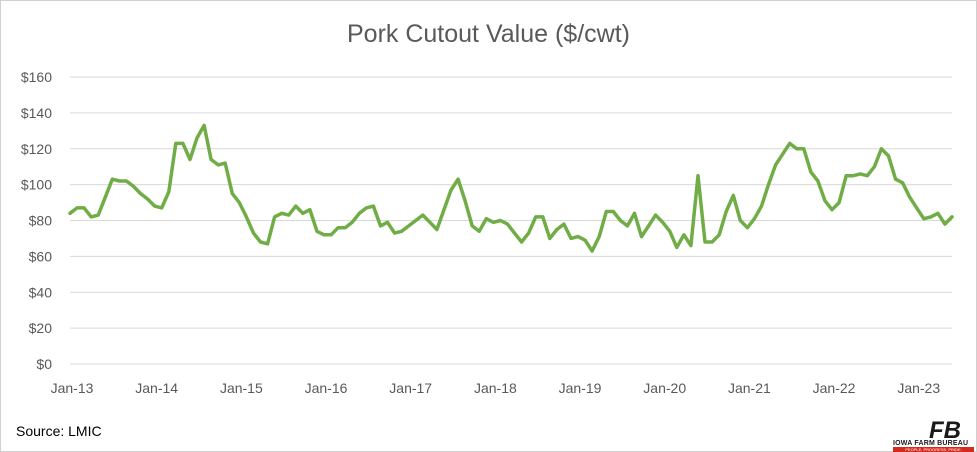 The height and width of the screenshot is (452, 977). What do you see at coordinates (488, 34) in the screenshot?
I see `chart-title: Pork Cutout Value ($/cwt)` at bounding box center [488, 34].